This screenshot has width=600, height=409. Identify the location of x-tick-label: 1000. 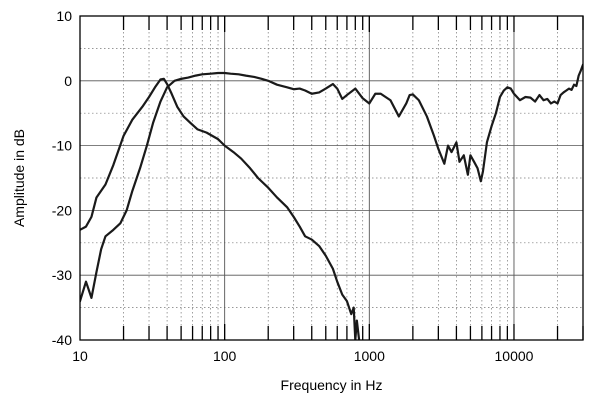
(369, 356).